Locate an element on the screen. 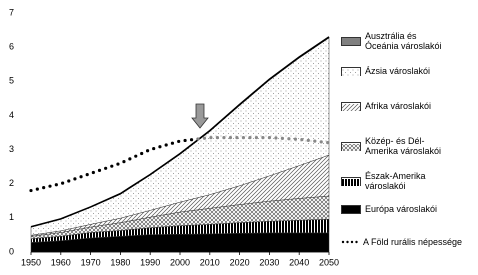 The image size is (478, 275). legend-item: Ausztrália és Óceánia városlakói is located at coordinates (408, 41).